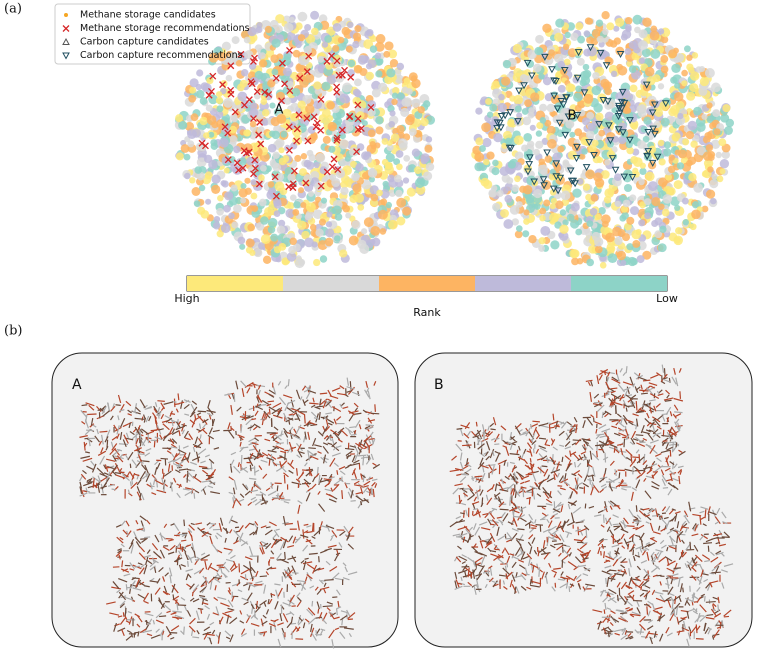 This screenshot has width=758, height=654. Describe the element at coordinates (332, 167) in the screenshot. I see `marker` at that location.